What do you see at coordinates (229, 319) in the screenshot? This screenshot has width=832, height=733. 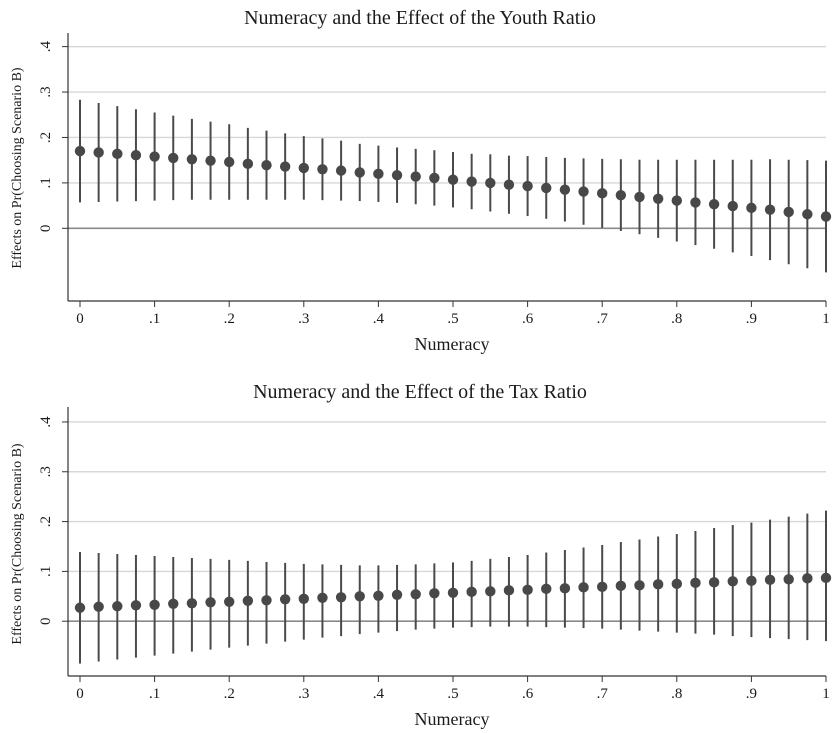 I see `x-tick-label: .2` at bounding box center [229, 319].